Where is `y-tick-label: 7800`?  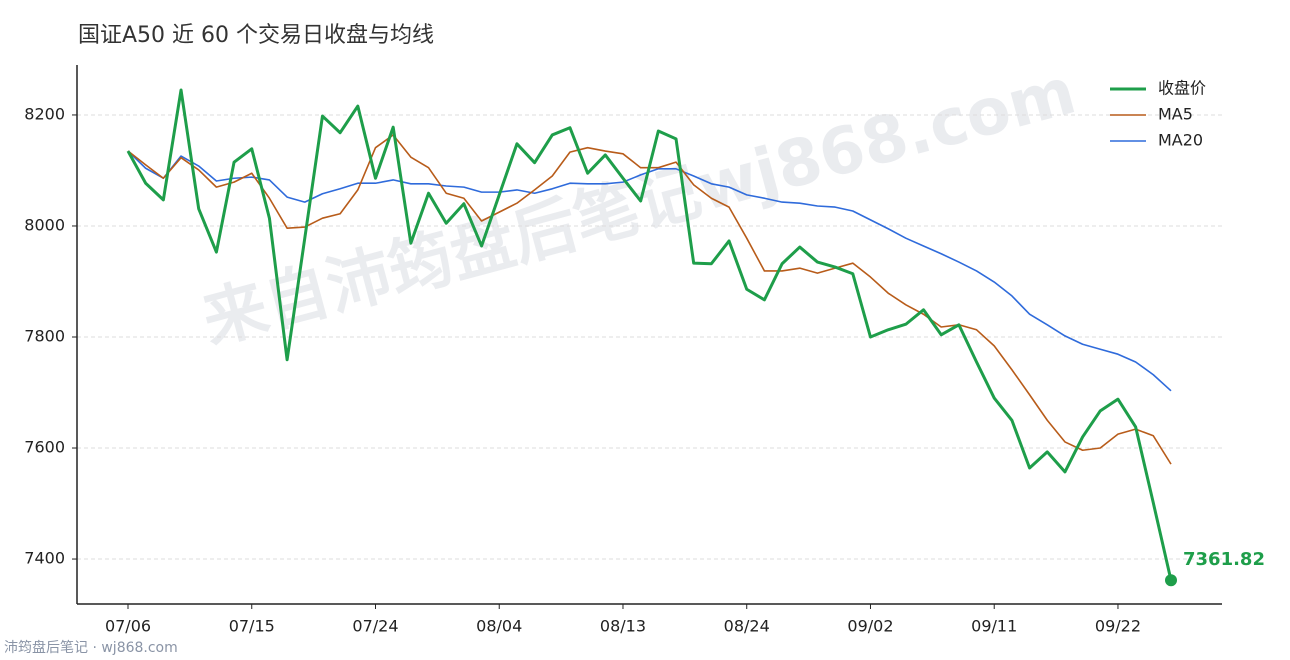
y-tick-label: 7800 is located at coordinates (44, 335).